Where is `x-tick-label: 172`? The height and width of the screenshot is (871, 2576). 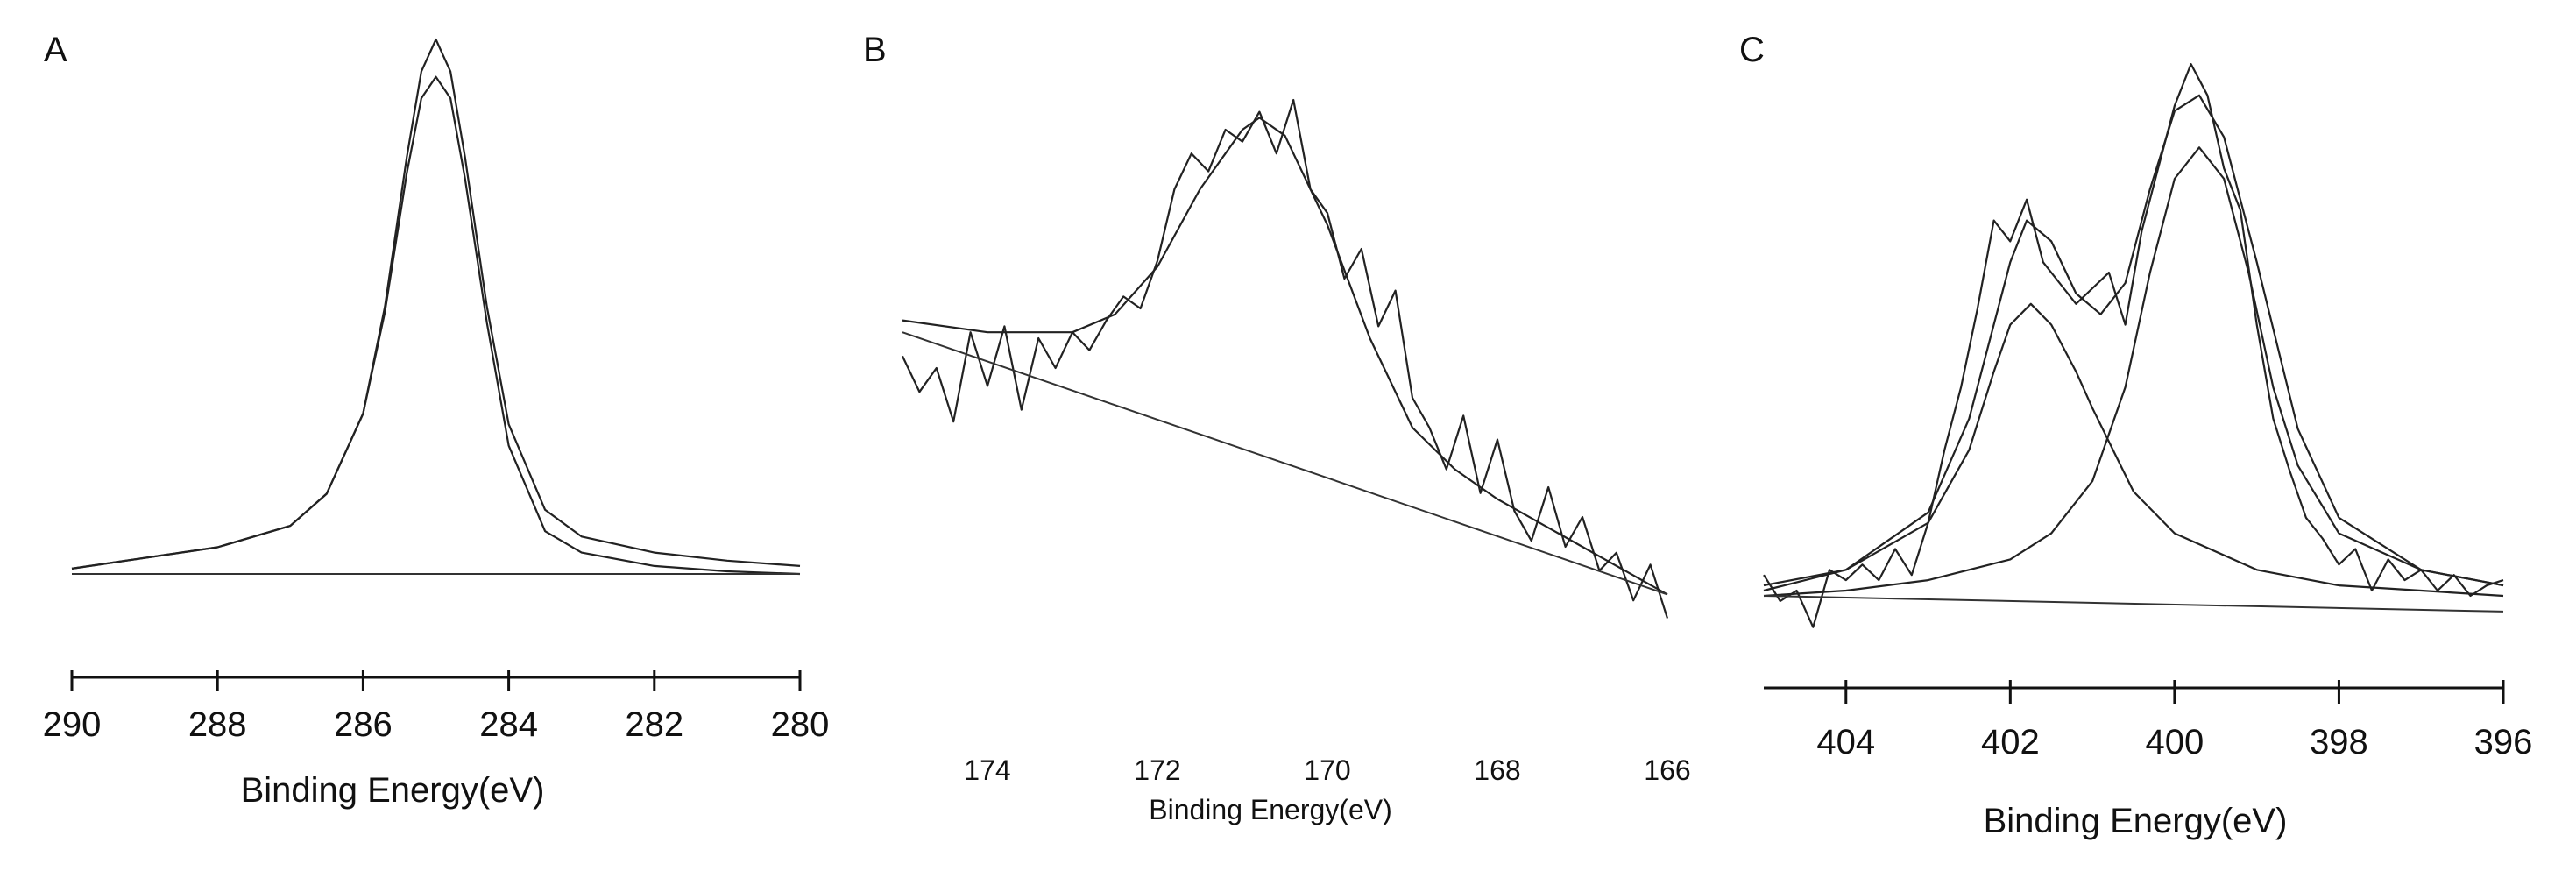 x-tick-label: 172 is located at coordinates (1157, 770).